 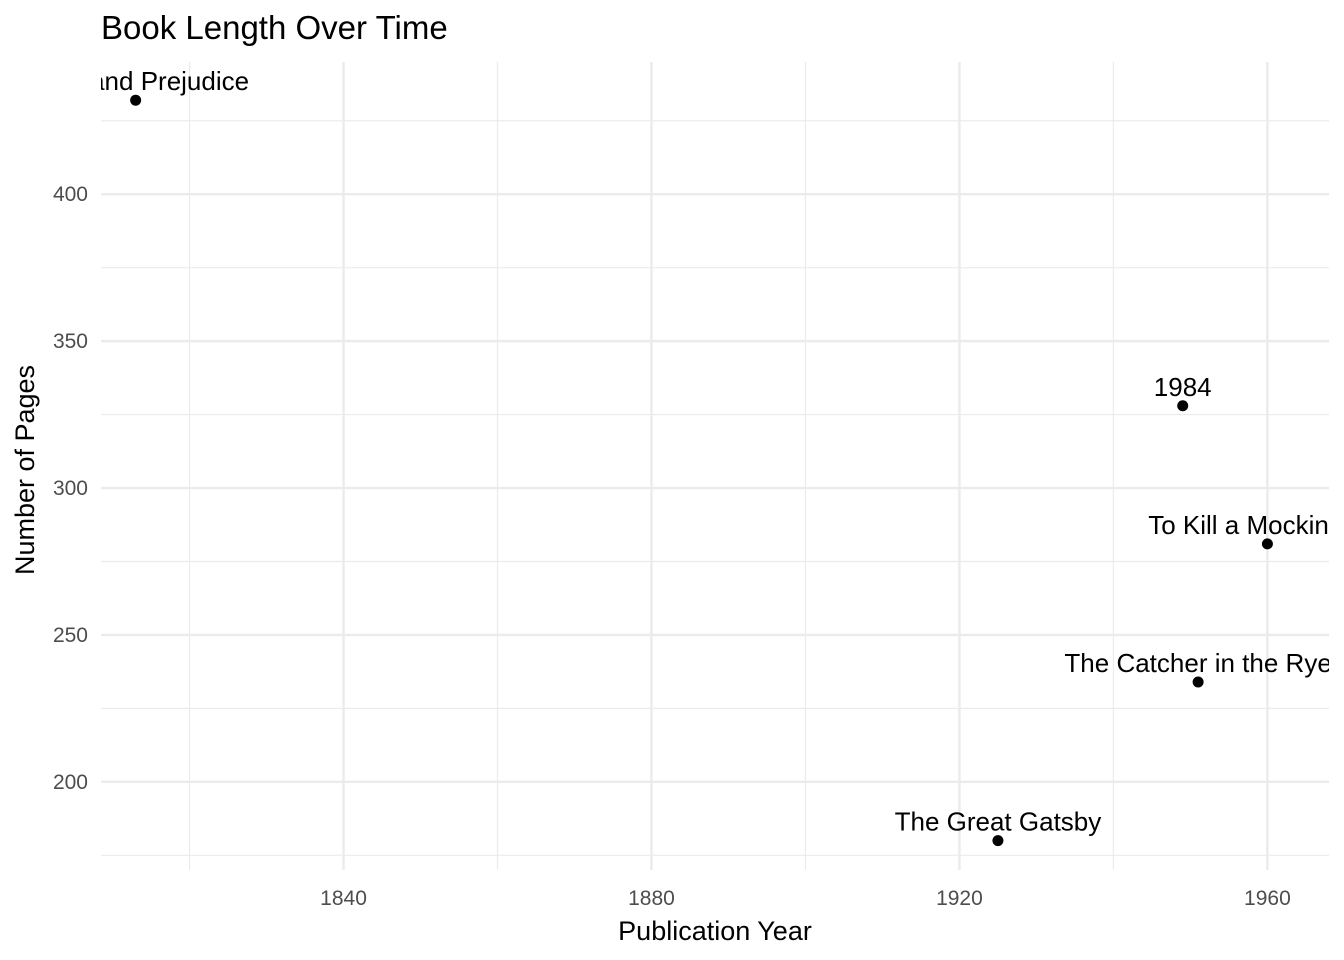 I want to click on point-label: Pride and Prejudice, so click(x=135, y=81).